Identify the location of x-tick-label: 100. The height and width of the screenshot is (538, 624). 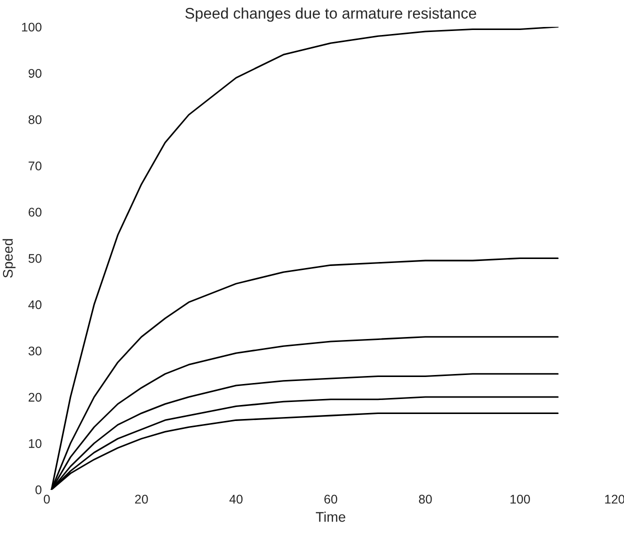
(520, 499).